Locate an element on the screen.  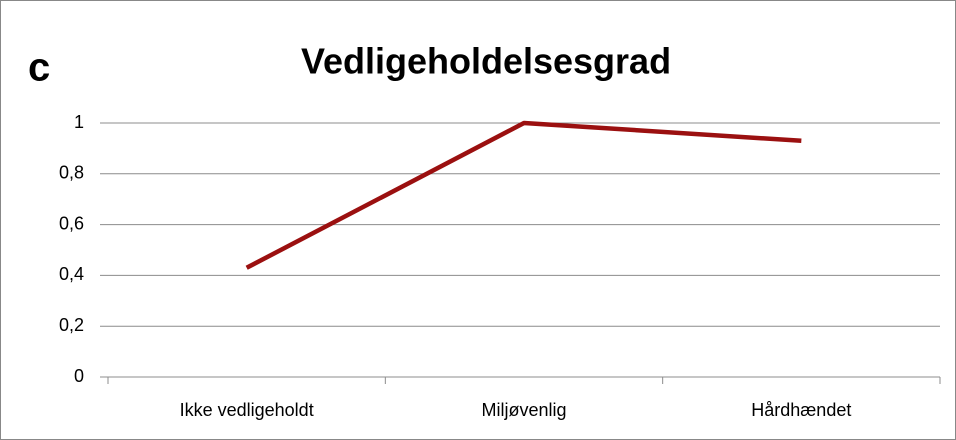
x-tick-label: Miljøvenlig is located at coordinates (523, 410).